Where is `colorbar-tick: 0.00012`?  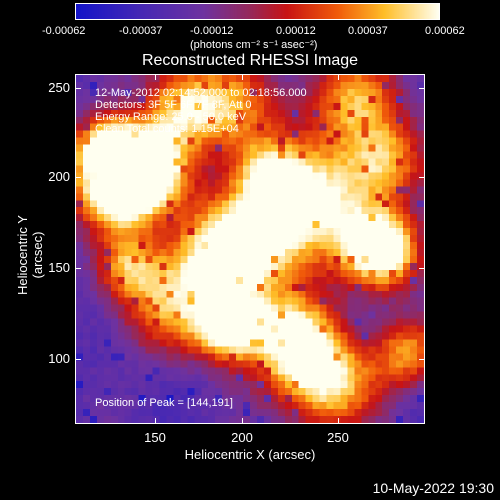 colorbar-tick: 0.00012 is located at coordinates (296, 31).